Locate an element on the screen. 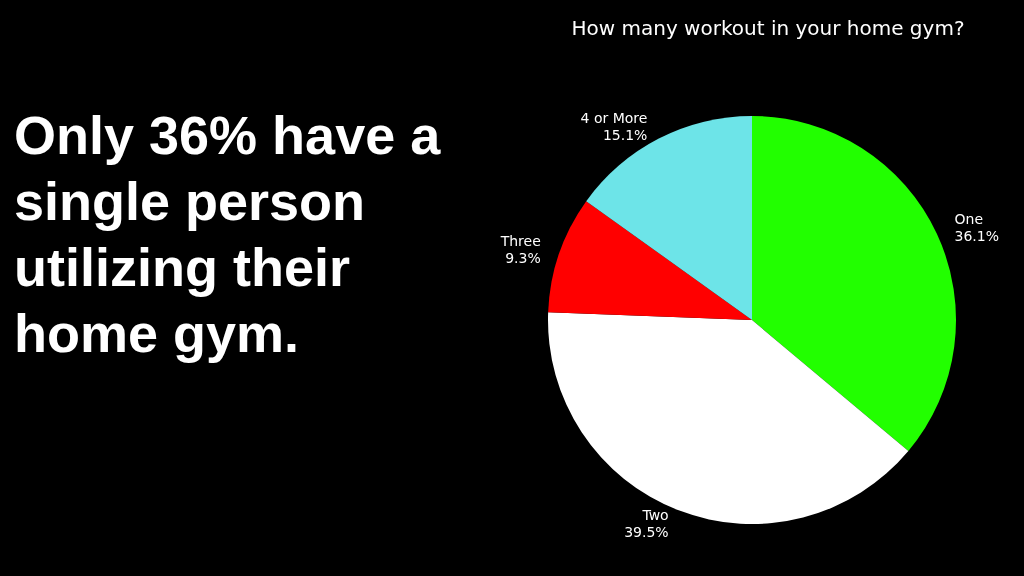 The width and height of the screenshot is (1024, 576). slice-label: Two is located at coordinates (655, 514).